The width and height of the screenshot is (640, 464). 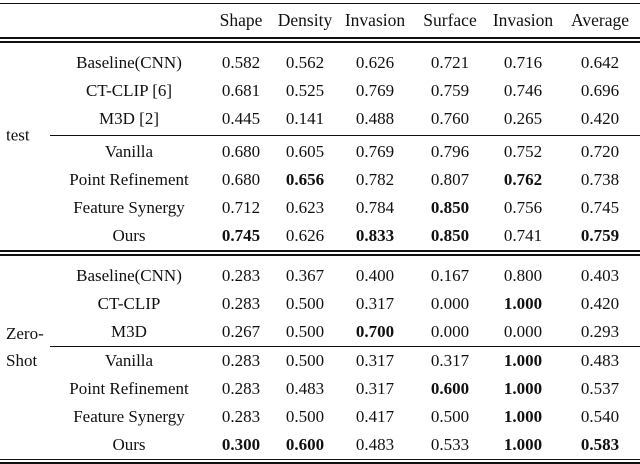 What do you see at coordinates (129, 120) in the screenshot?
I see `method-cell: M3D [2]` at bounding box center [129, 120].